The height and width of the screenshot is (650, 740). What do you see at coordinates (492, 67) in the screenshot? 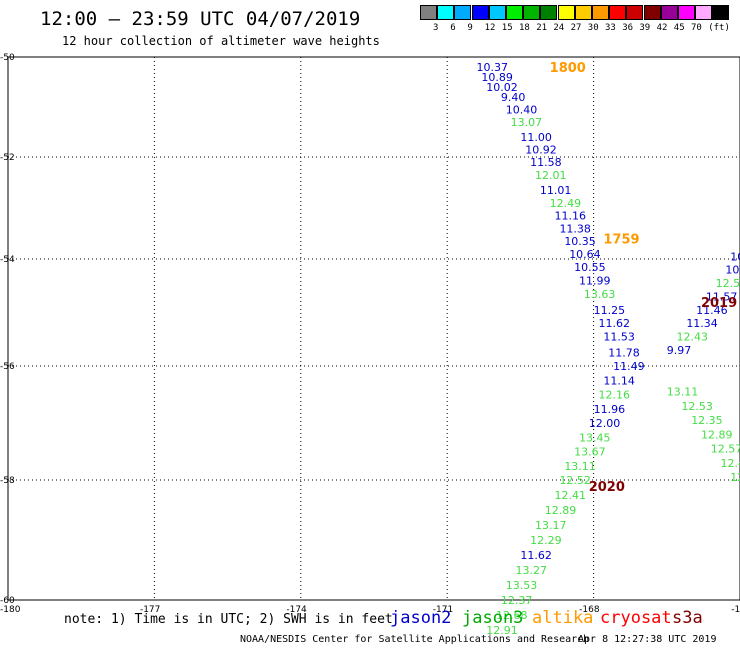
I see `swh-value-label: 10.37` at bounding box center [492, 67].